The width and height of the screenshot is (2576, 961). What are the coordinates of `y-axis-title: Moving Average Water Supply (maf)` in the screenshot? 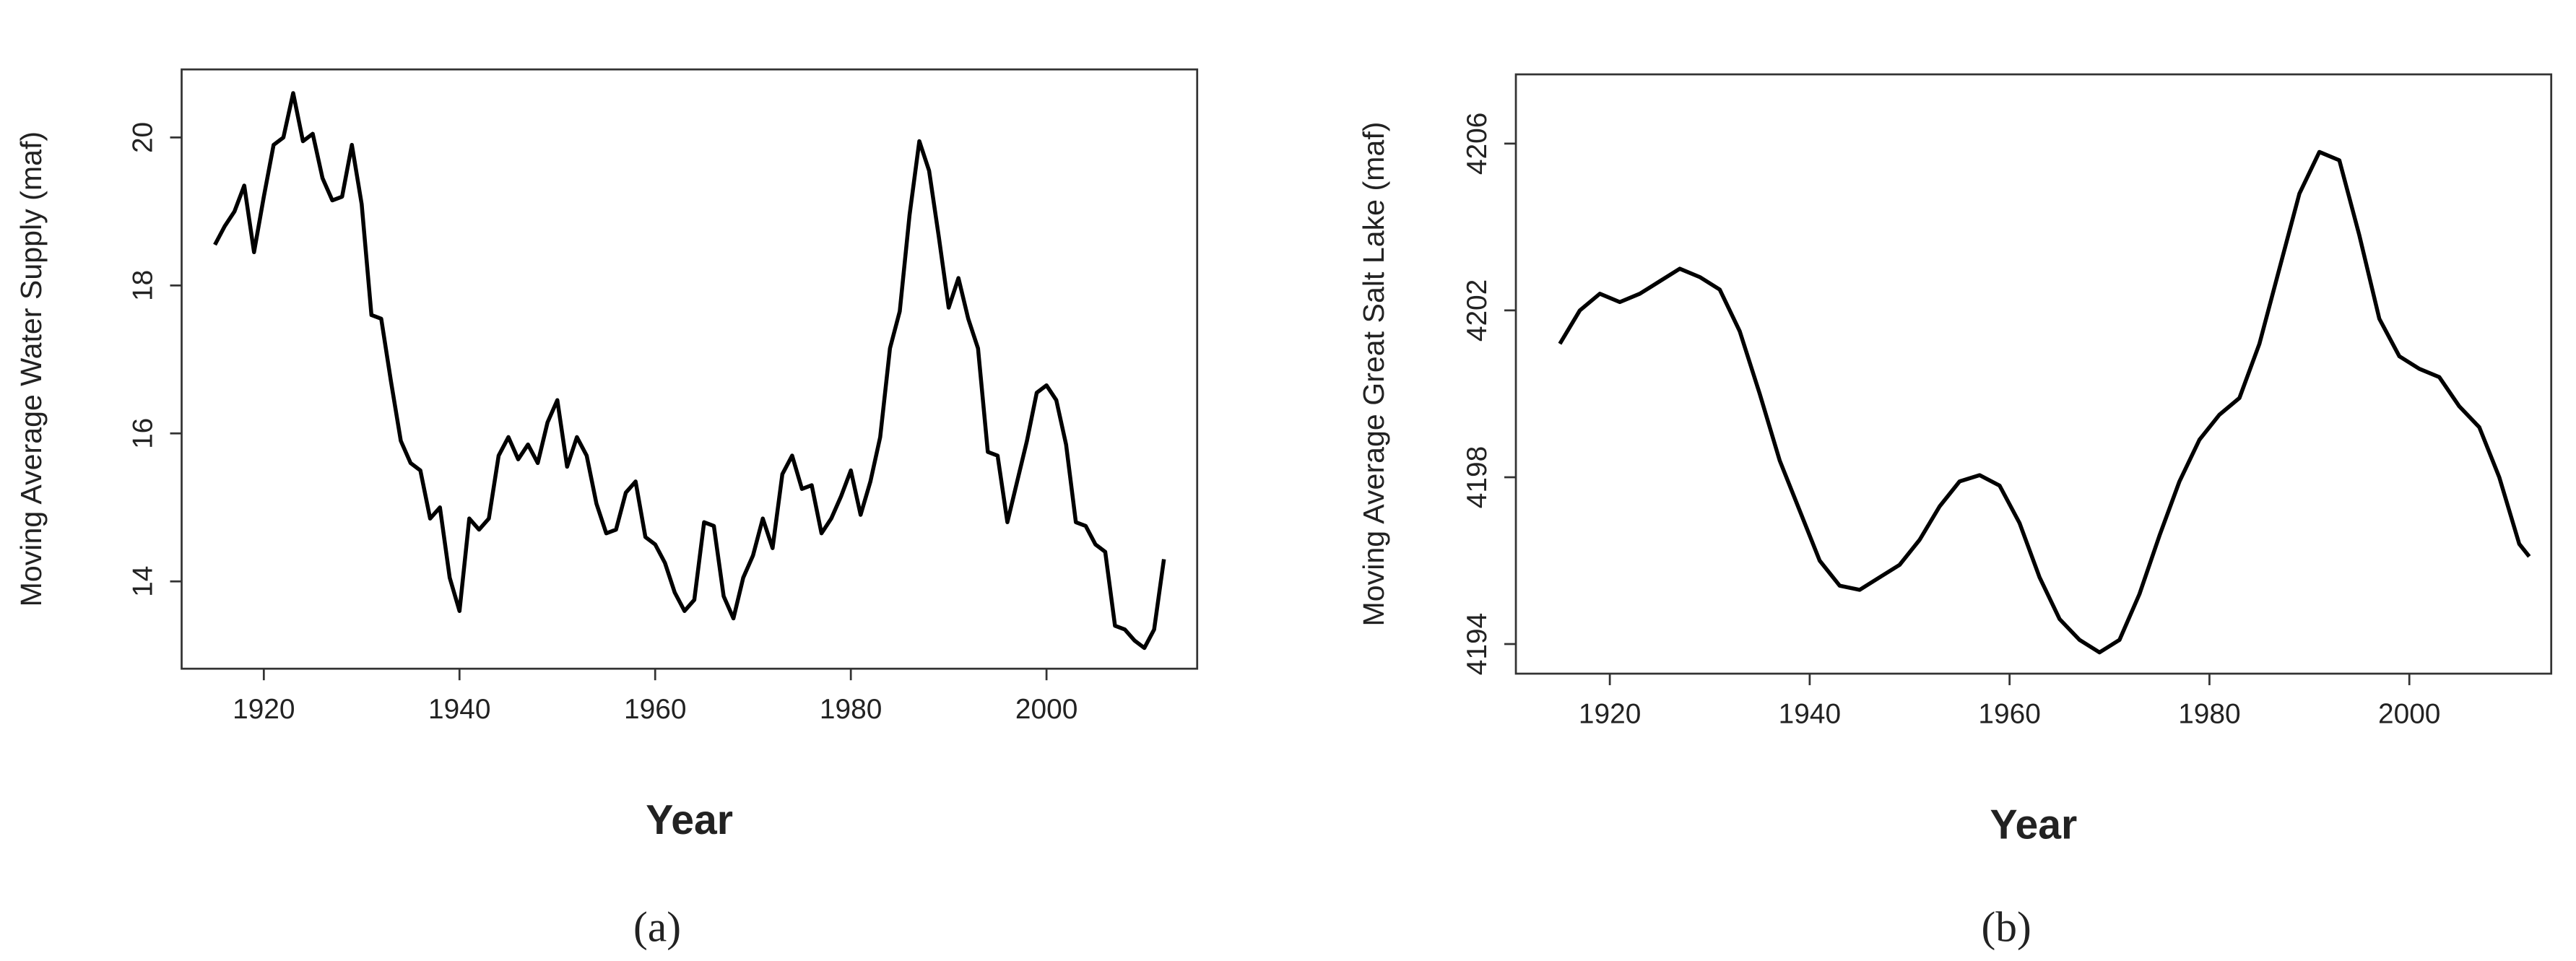 It's located at (31, 369).